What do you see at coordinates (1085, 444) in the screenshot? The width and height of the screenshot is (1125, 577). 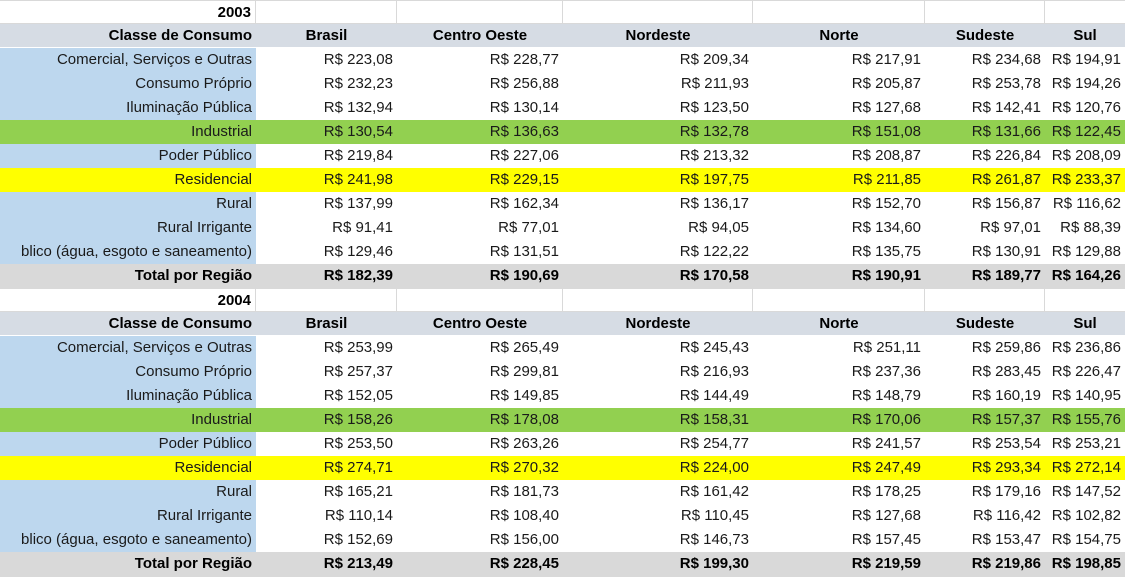 I see `value-cell: R$ 253,21` at bounding box center [1085, 444].